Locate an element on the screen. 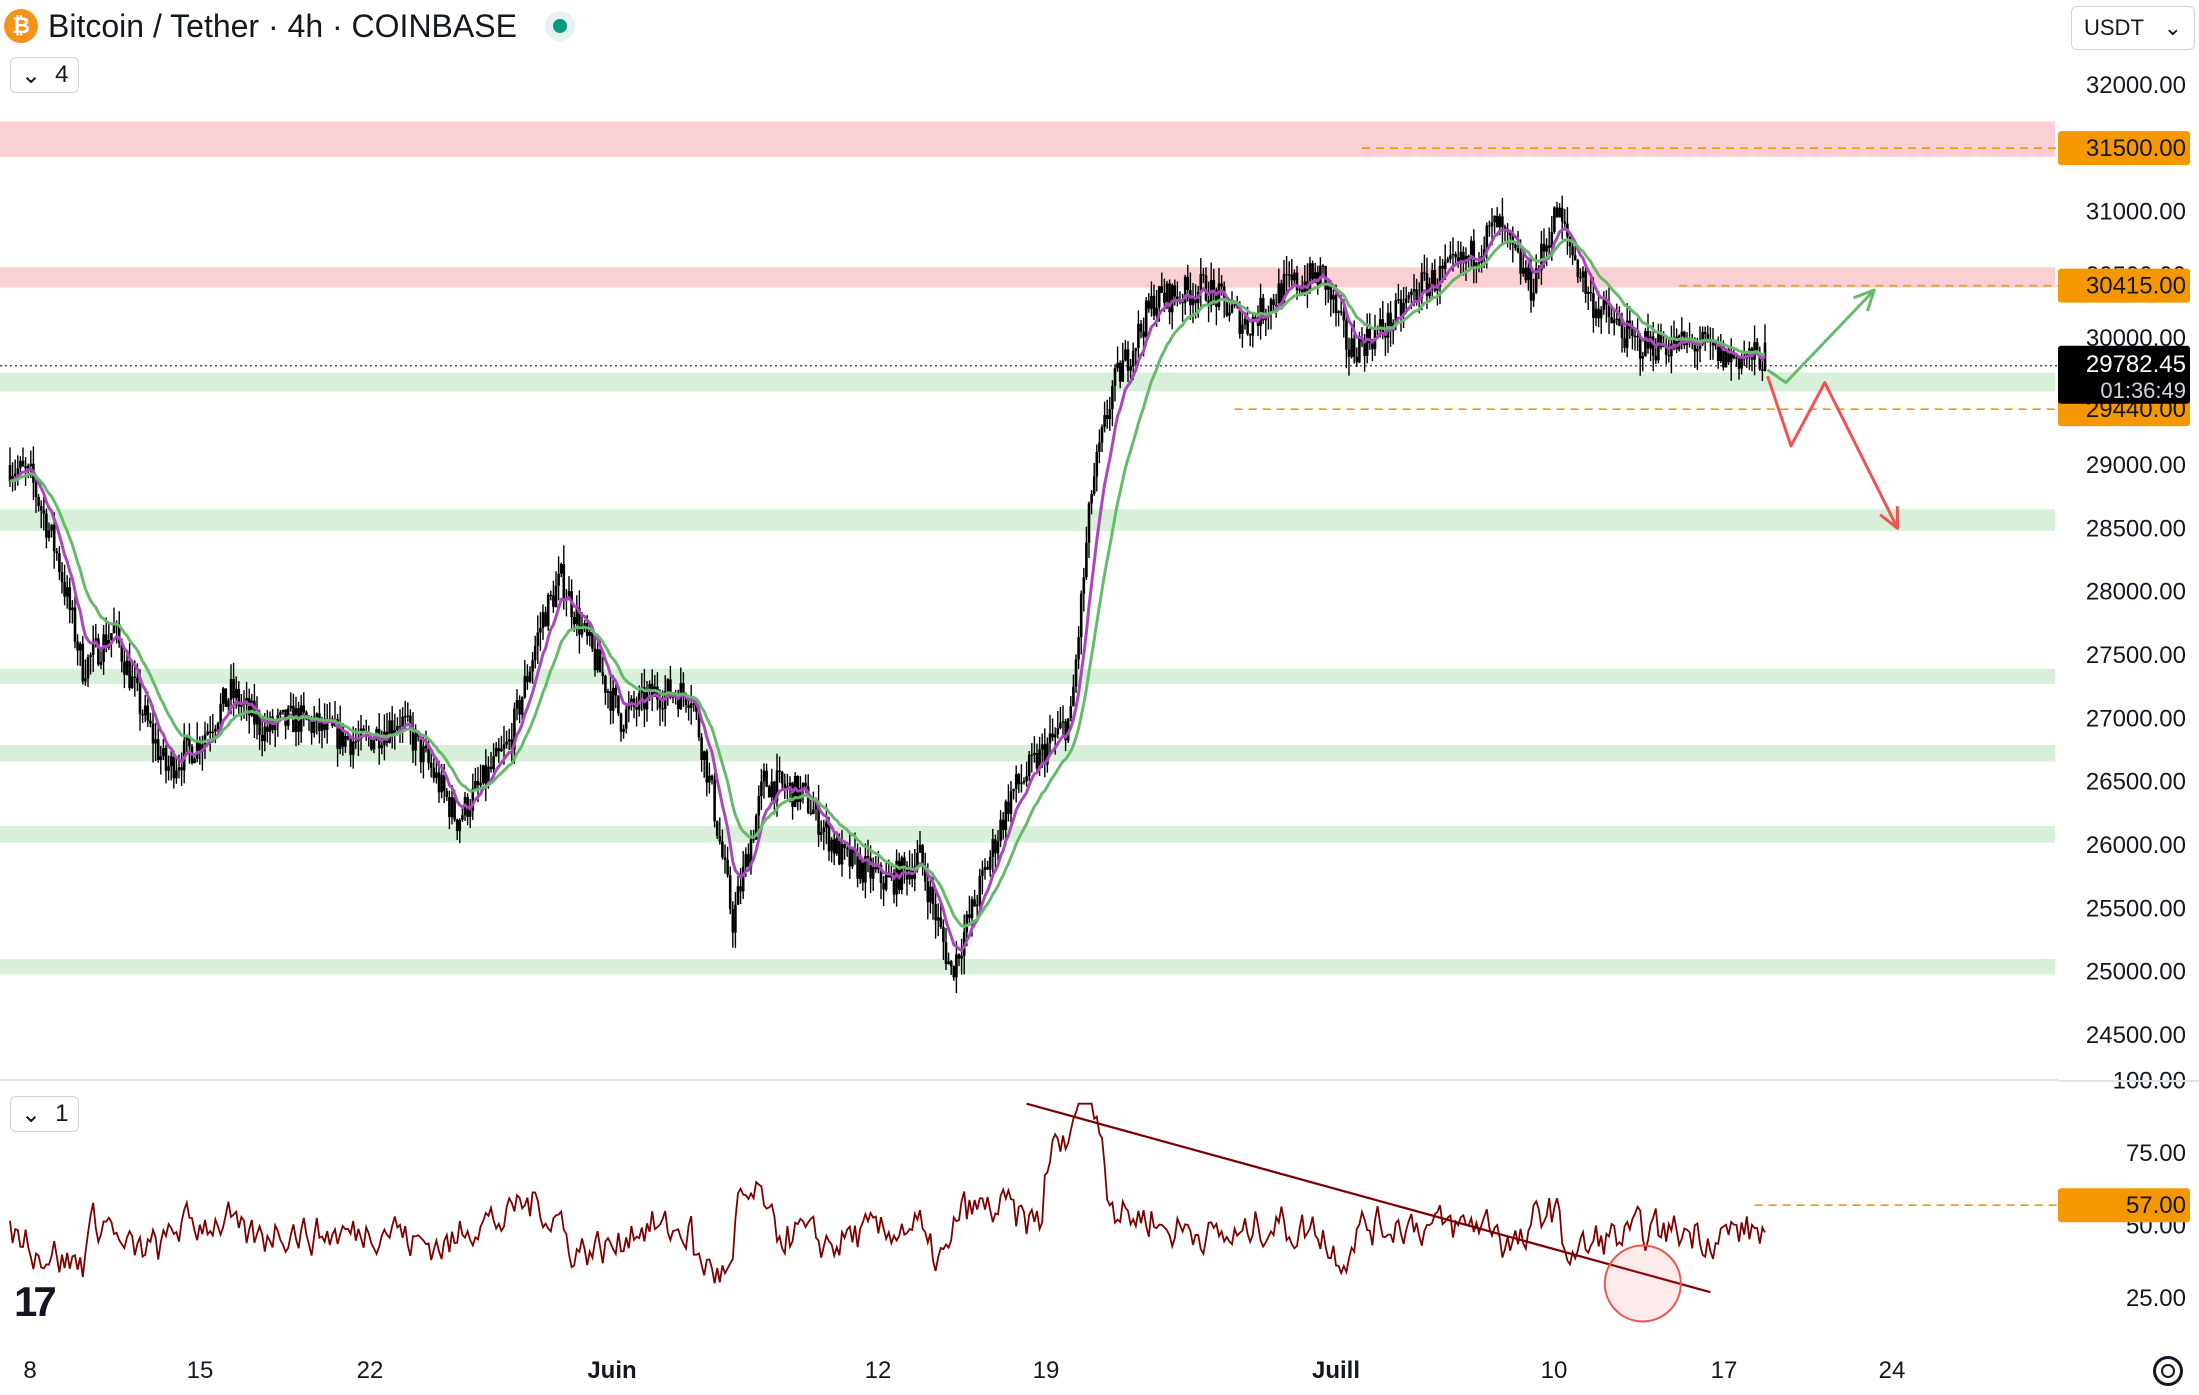 The image size is (2199, 1395). rsi-pane-collapse-button: ⌄ 1 is located at coordinates (45, 1114).